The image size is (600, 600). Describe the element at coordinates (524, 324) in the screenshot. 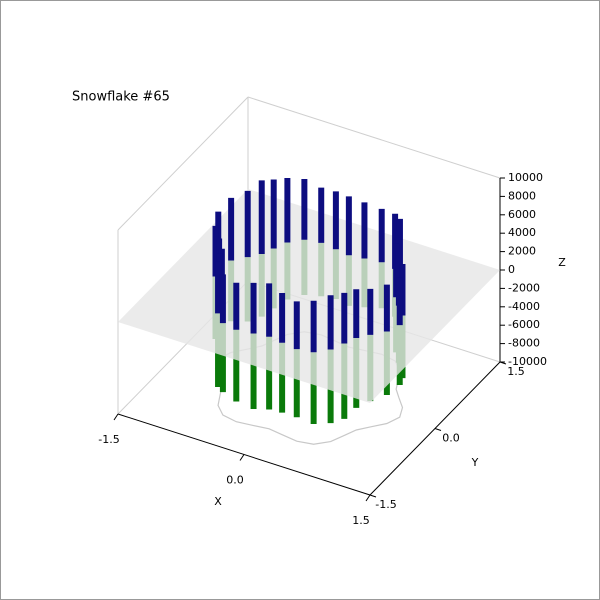

I see `z-tick-label: -6000` at that location.